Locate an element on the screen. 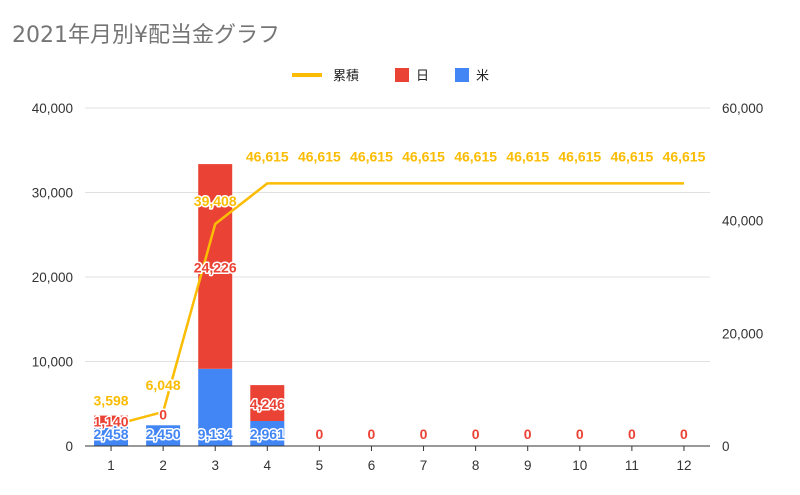 The width and height of the screenshot is (800, 495). bar-label-us: 9,134 is located at coordinates (215, 434).